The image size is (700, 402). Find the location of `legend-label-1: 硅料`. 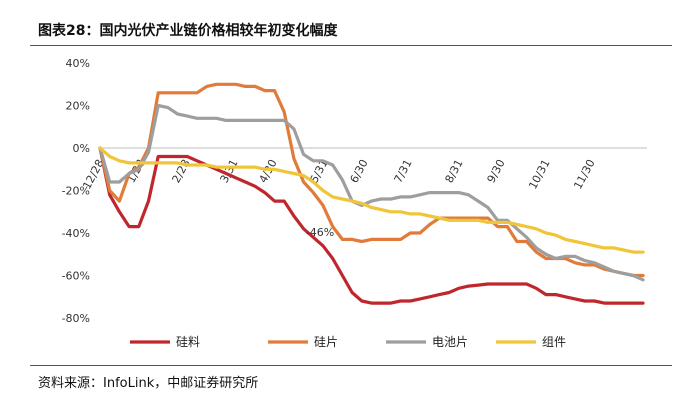

legend-label-1: 硅料 is located at coordinates (188, 342).